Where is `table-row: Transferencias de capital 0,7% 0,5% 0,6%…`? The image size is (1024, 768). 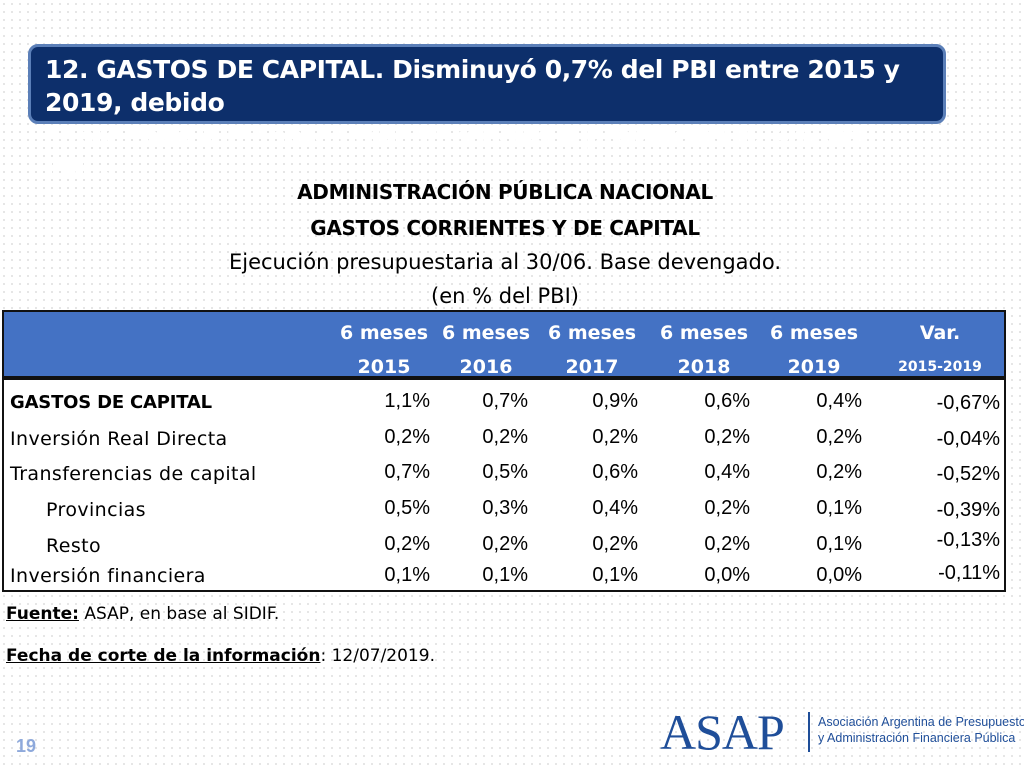 table-row: Transferencias de capital 0,7% 0,5% 0,6%… is located at coordinates (504, 474).